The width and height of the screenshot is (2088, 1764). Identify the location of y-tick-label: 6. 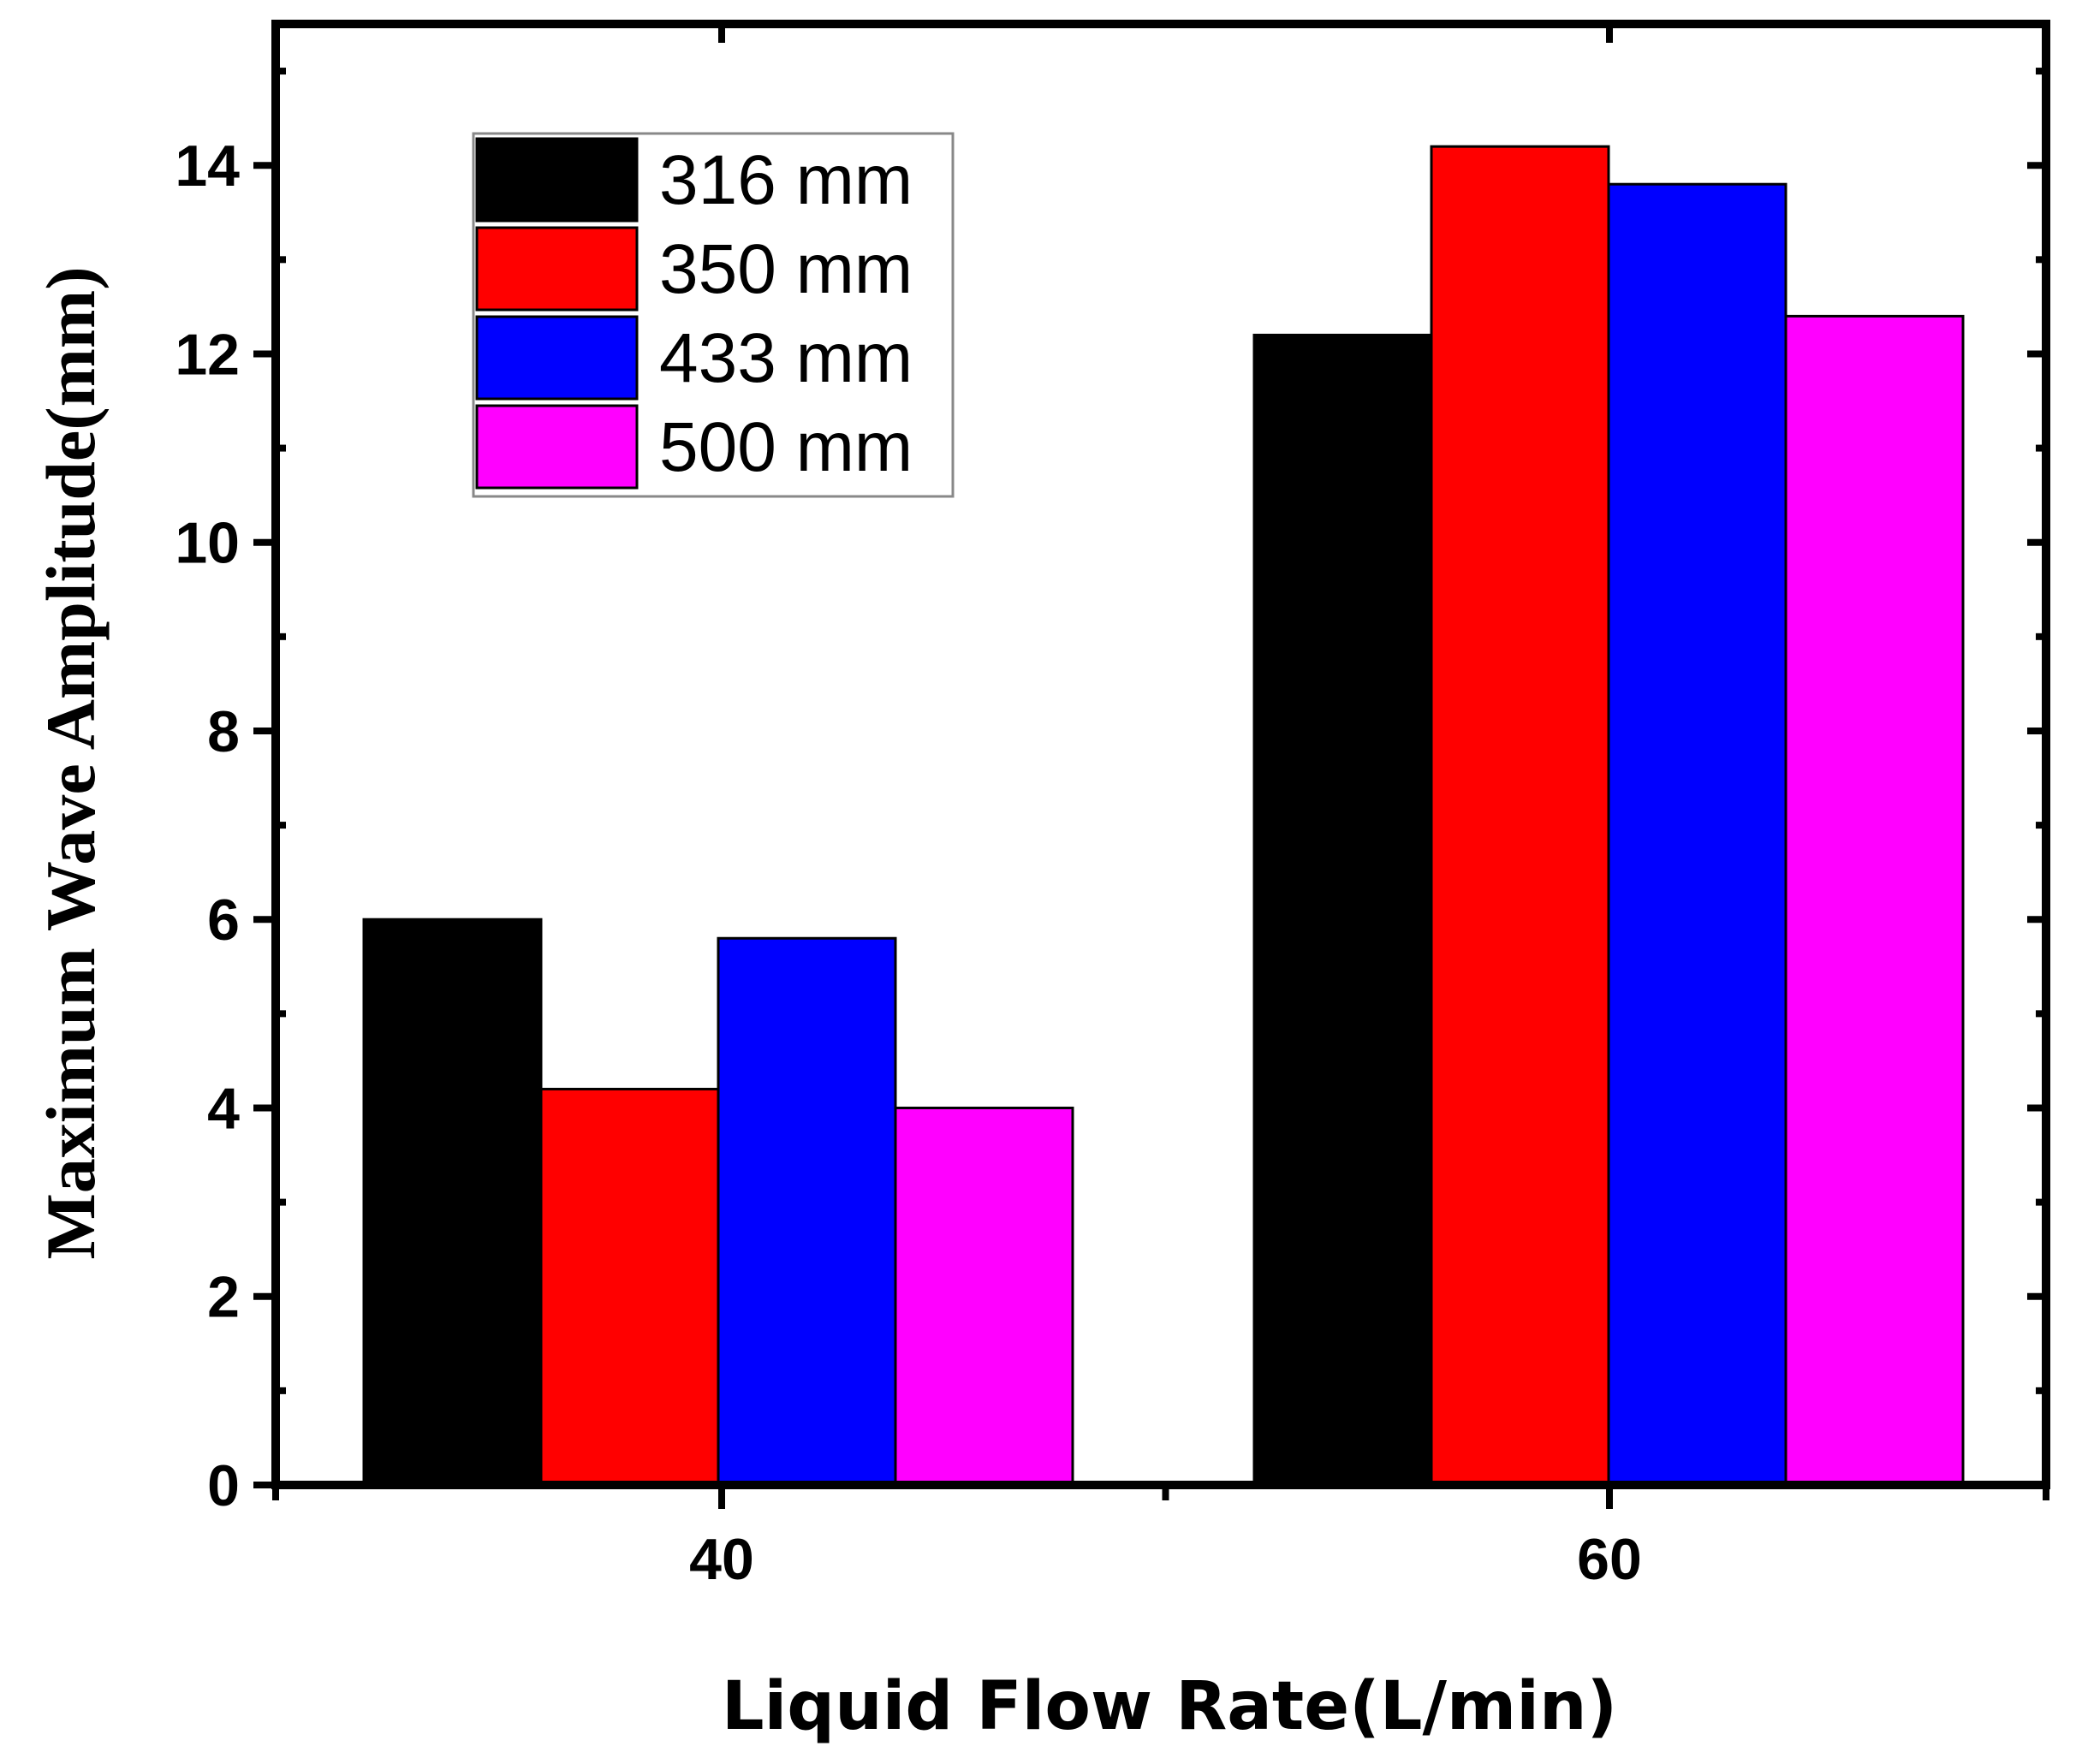
(223, 920).